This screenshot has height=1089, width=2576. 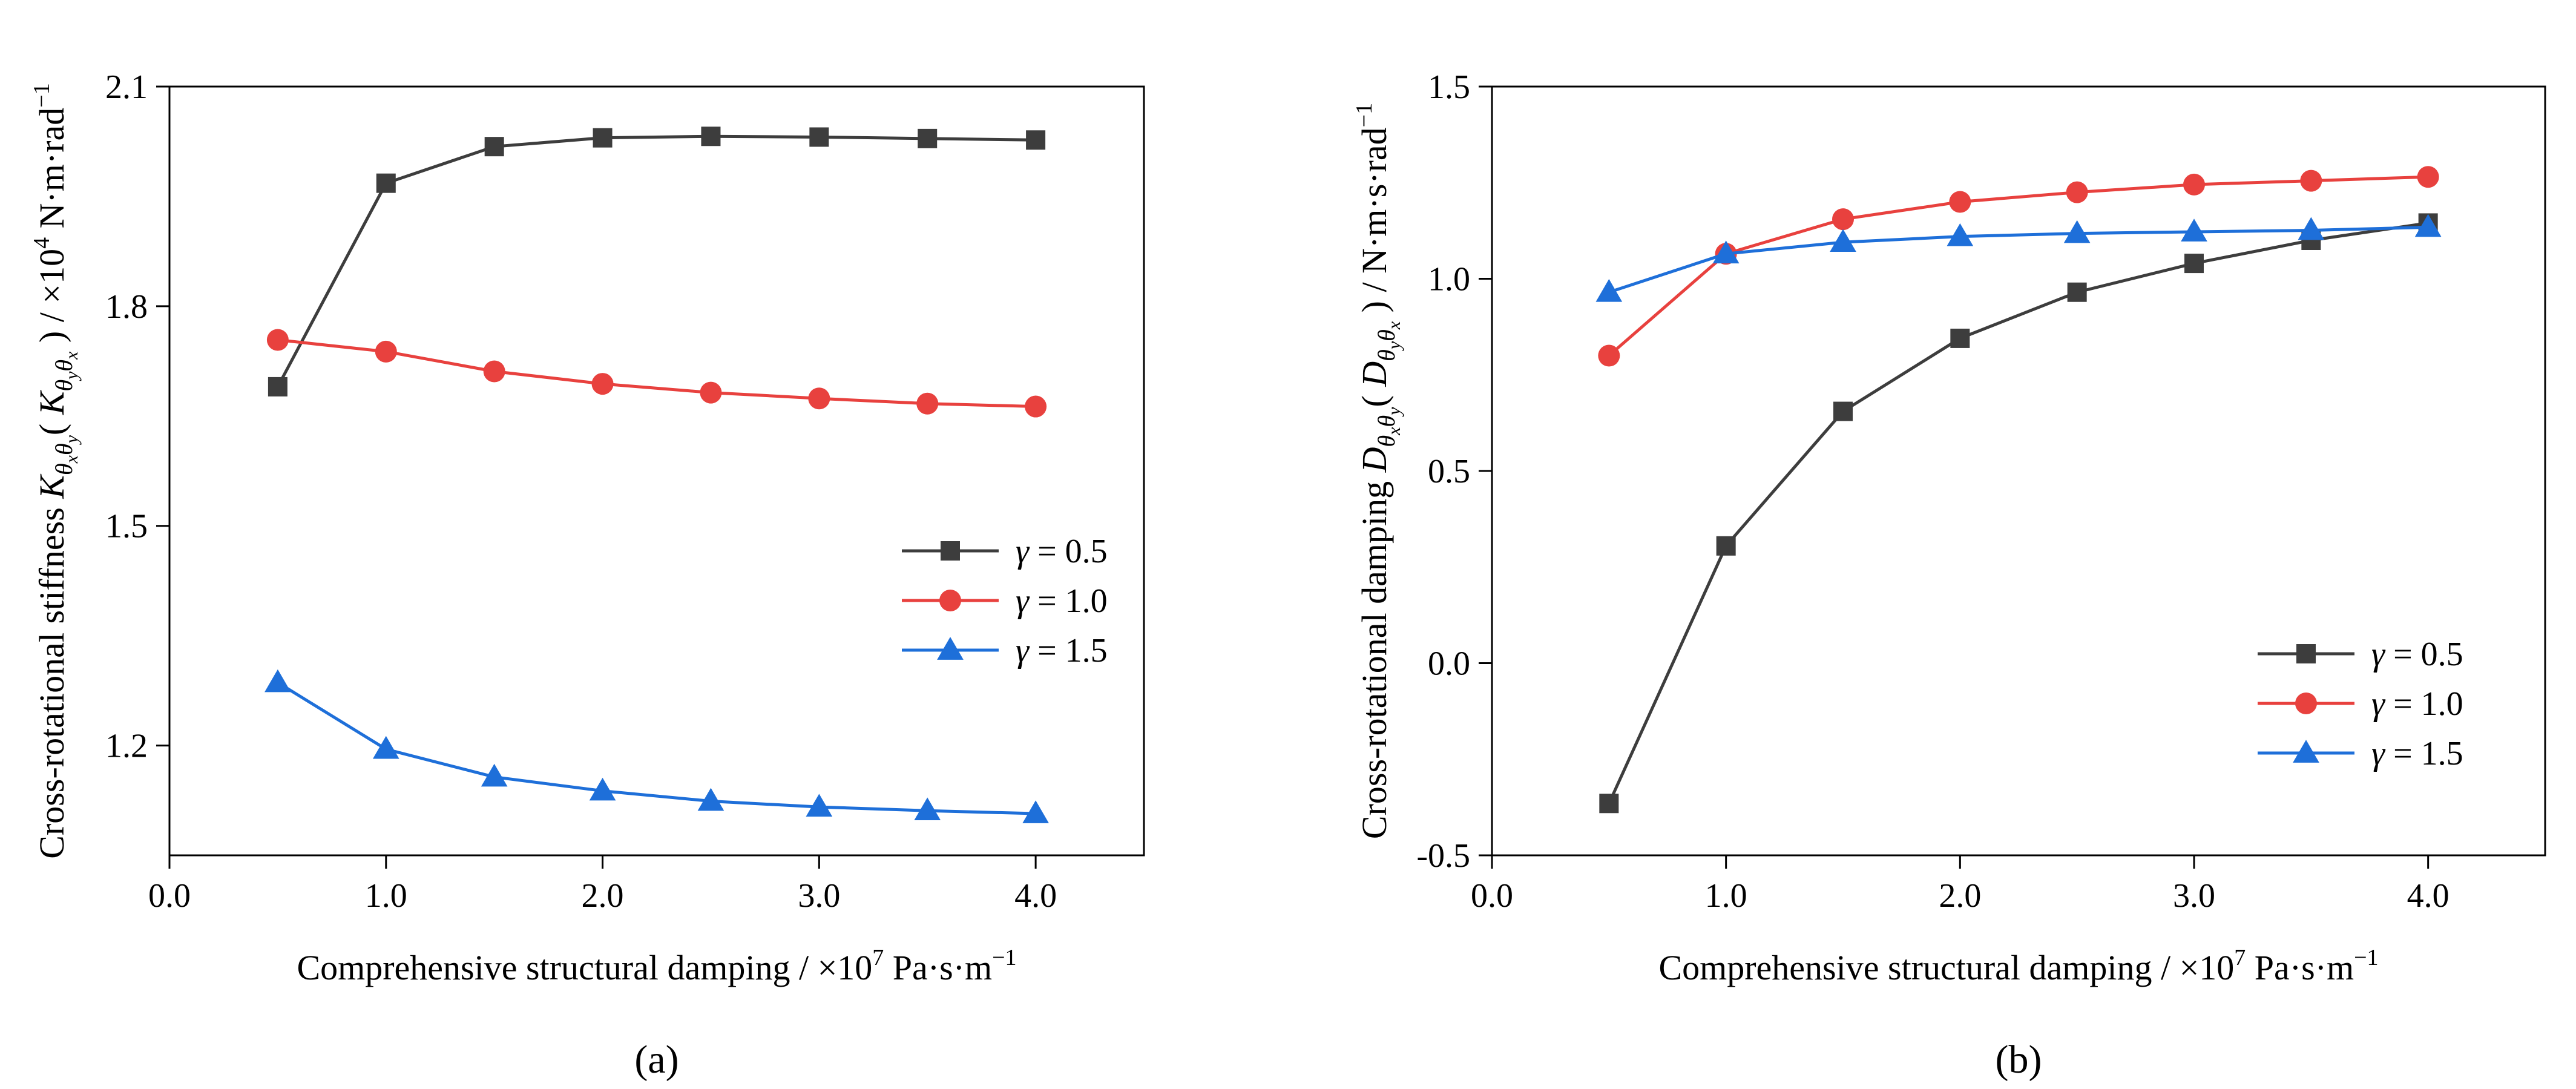 I want to click on legend-label-value: = 1.5, so click(x=2424, y=753).